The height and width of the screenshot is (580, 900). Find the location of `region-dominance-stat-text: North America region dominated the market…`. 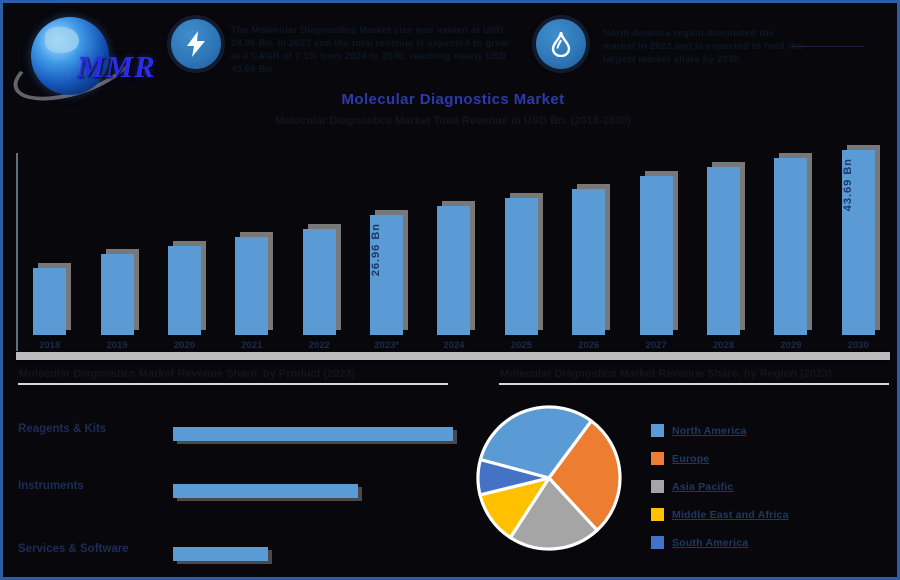

region-dominance-stat-text: North America region dominated the market… is located at coordinates (737, 46).